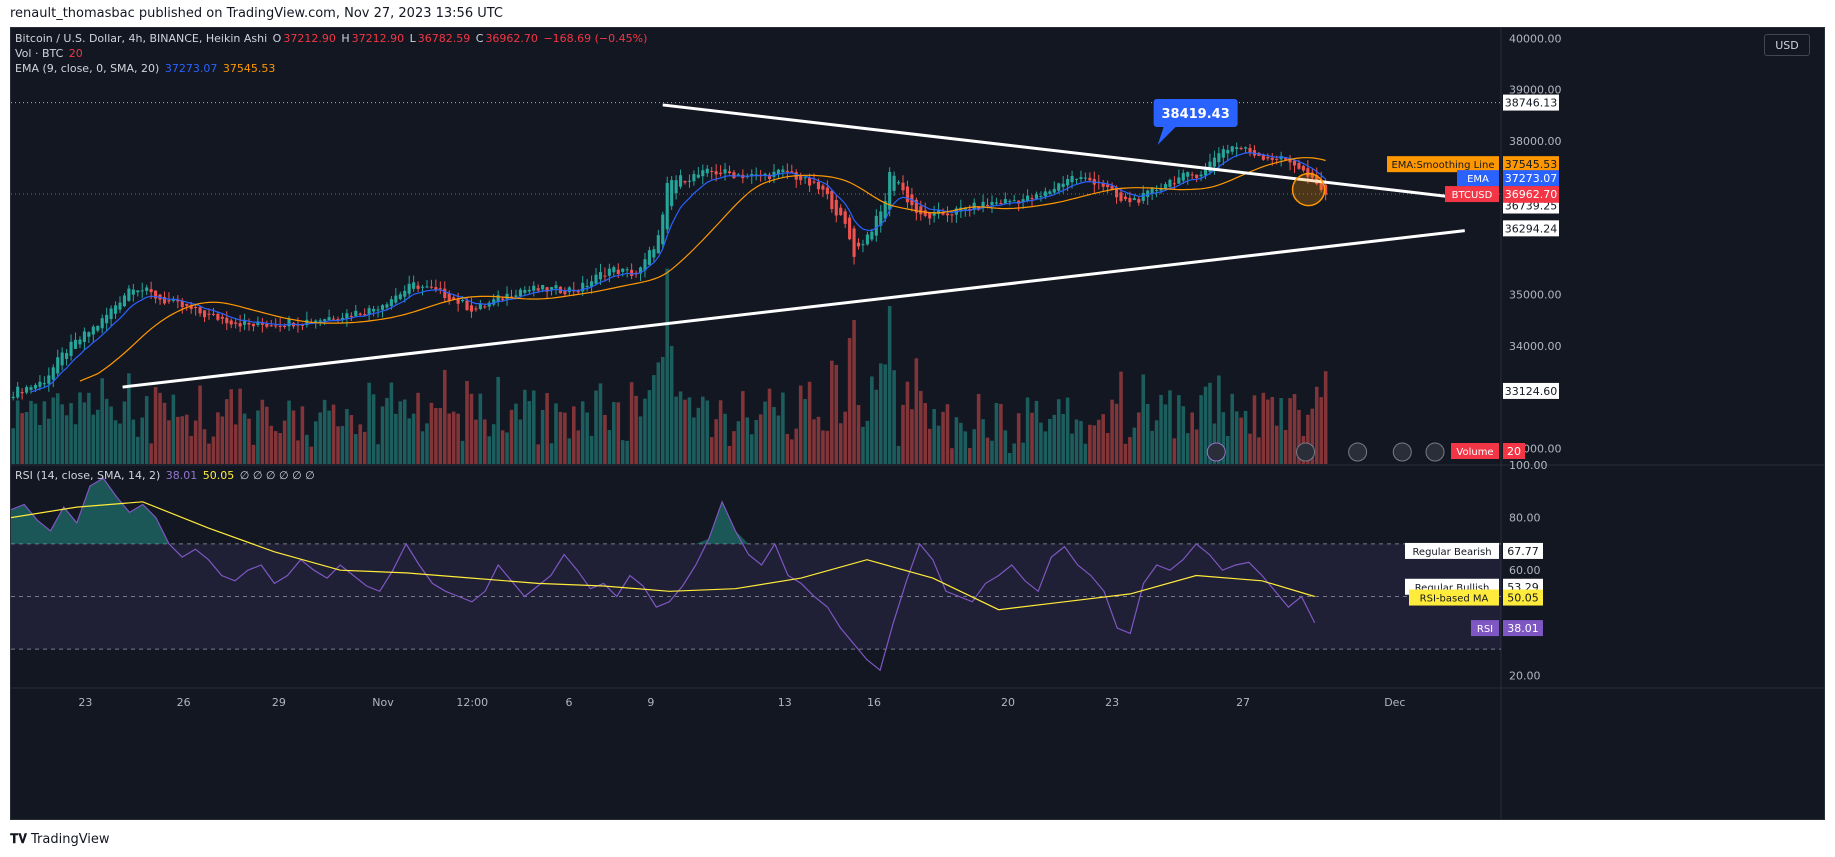  I want to click on indicator-tag-box, so click(1472, 194).